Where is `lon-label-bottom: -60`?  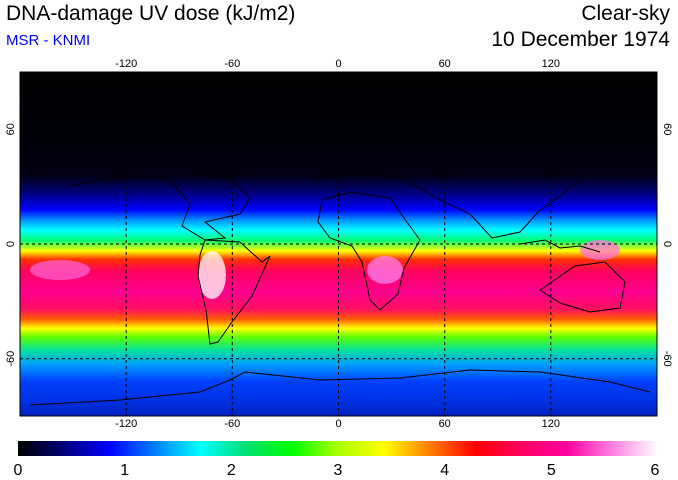 lon-label-bottom: -60 is located at coordinates (232, 424).